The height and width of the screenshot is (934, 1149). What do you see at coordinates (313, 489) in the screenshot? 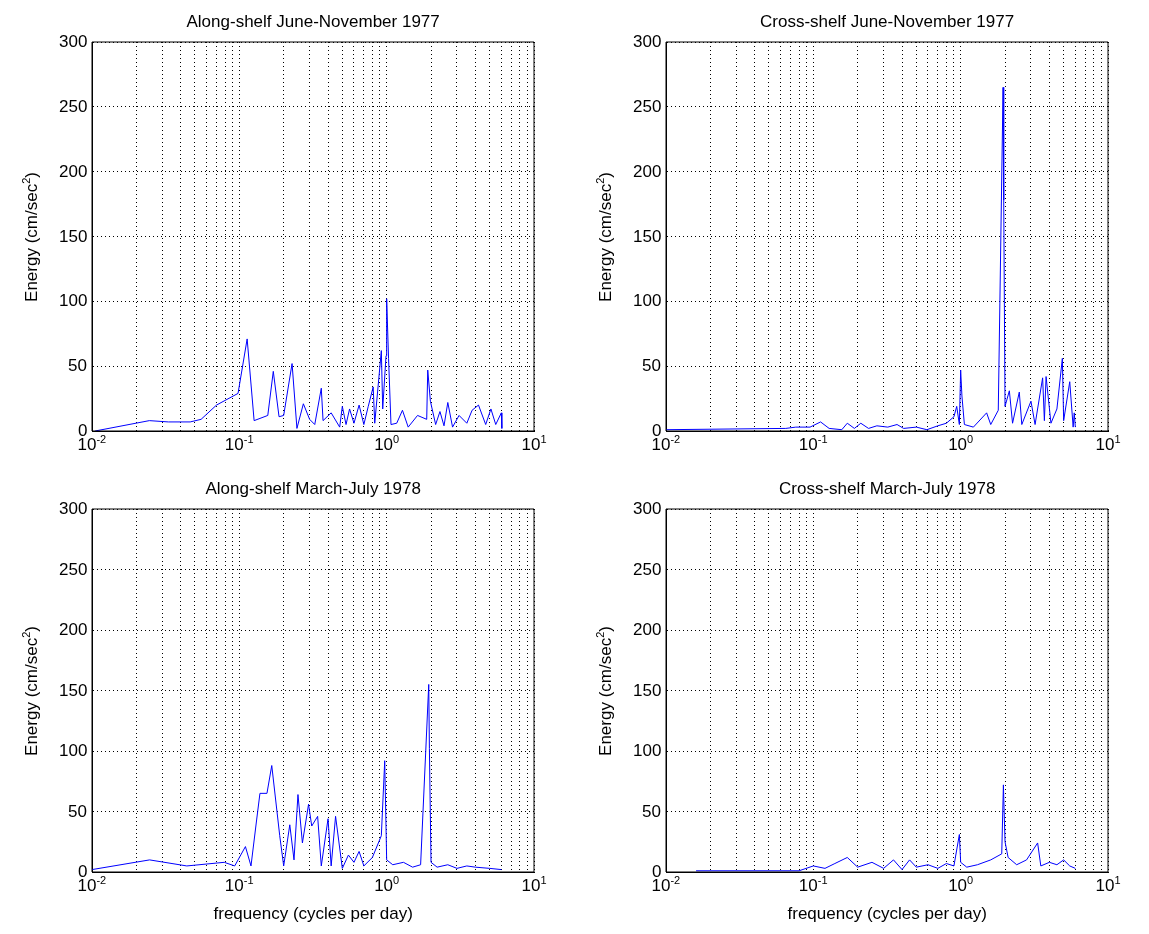
I see `chart-title: Along-shelf March-July 1978` at bounding box center [313, 489].